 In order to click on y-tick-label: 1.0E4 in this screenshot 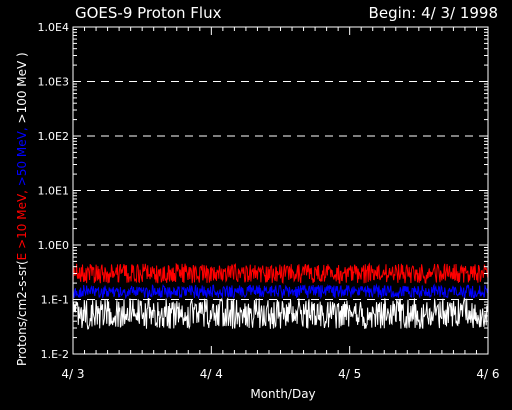, I will do `click(53, 27)`.